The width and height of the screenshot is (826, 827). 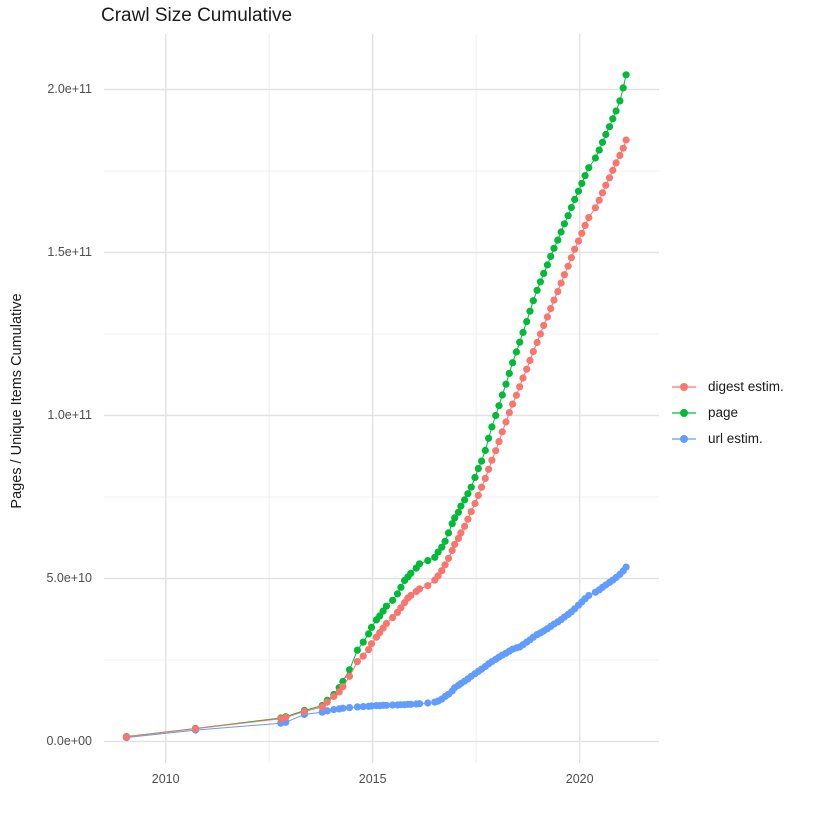 What do you see at coordinates (723, 412) in the screenshot?
I see `legend-label: page` at bounding box center [723, 412].